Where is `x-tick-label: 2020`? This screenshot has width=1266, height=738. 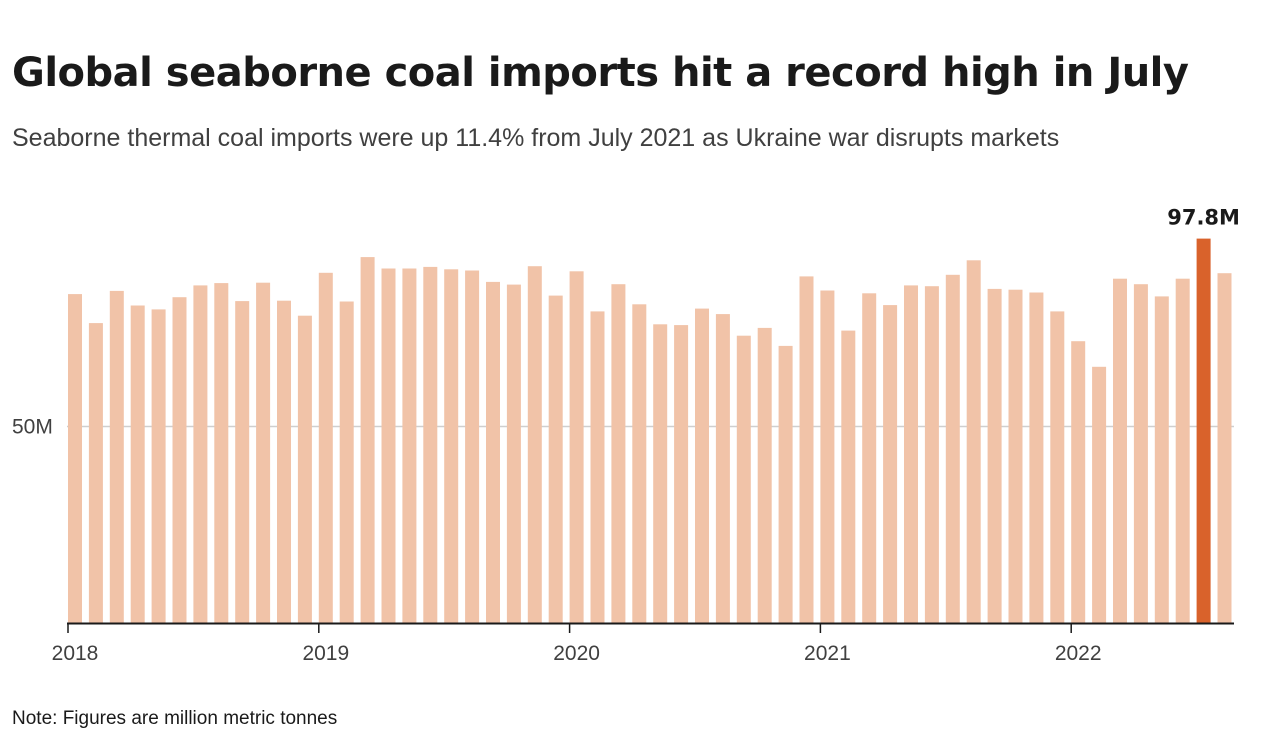
x-tick-label: 2020 is located at coordinates (576, 653).